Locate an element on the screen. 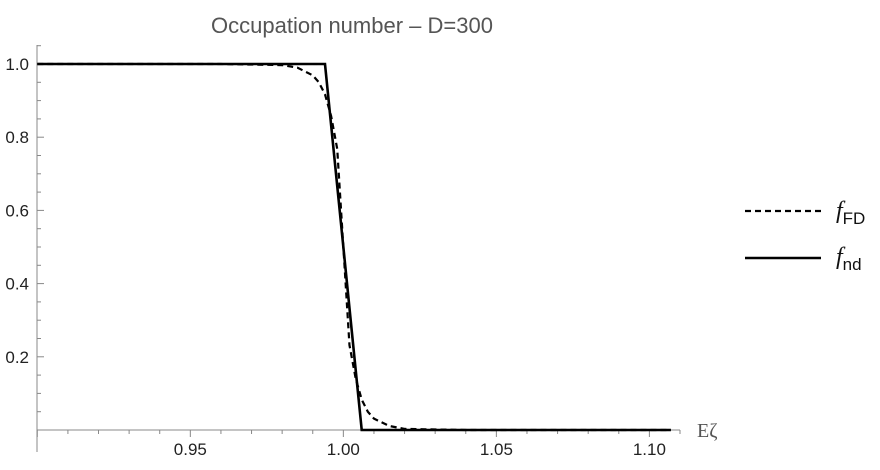 This screenshot has width=880, height=470. legend-label-fFD-sub: FD is located at coordinates (854, 218).